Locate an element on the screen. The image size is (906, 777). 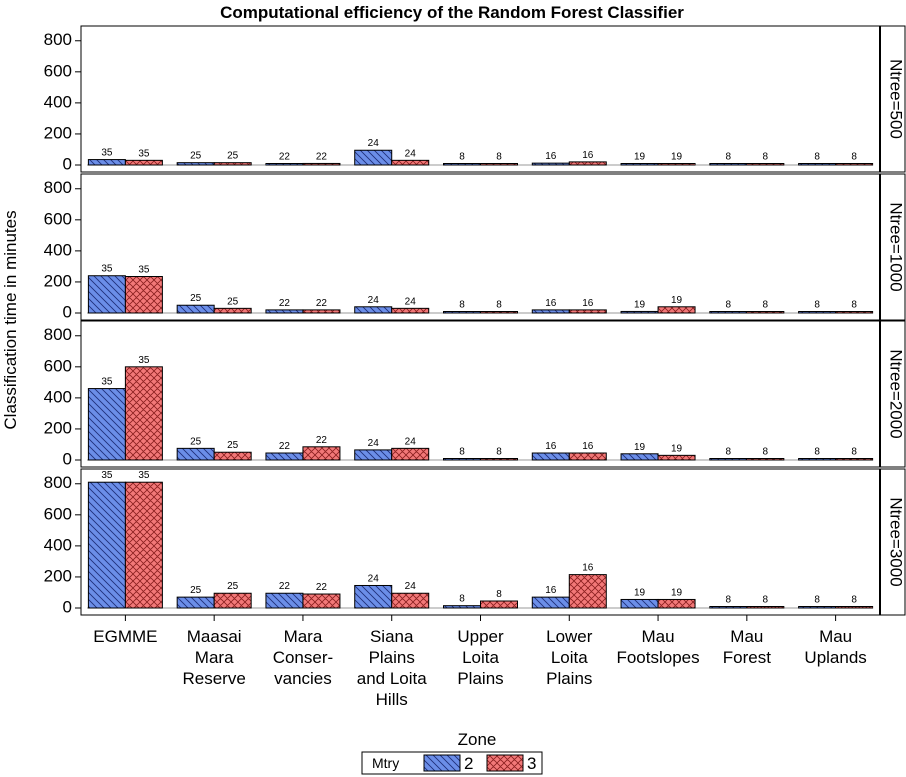
category-label: Upper Loita Plains is located at coordinates (480, 657).